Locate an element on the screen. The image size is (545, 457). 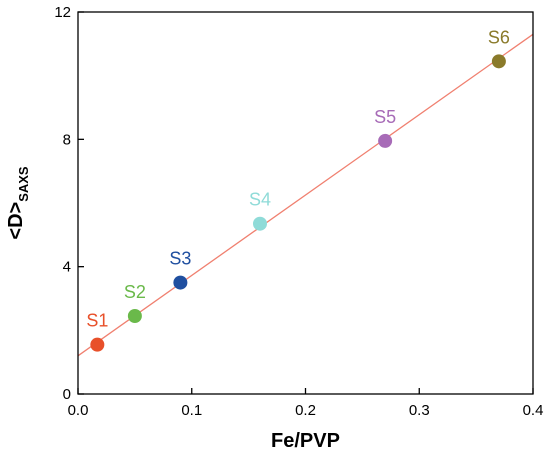
y-axis-title-main: <D> is located at coordinates (16, 221).